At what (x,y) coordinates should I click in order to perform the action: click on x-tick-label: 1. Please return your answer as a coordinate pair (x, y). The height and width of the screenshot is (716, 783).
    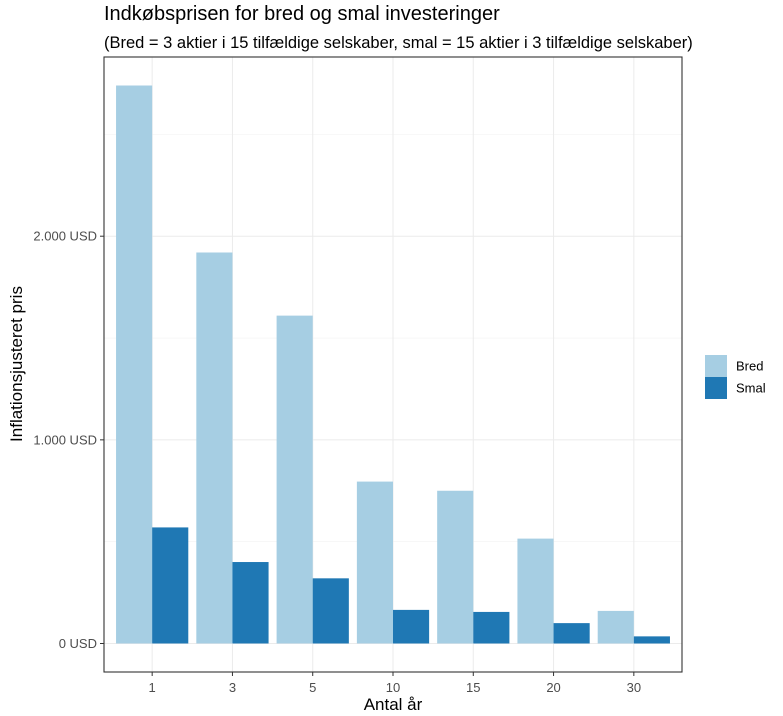
    Looking at the image, I should click on (152, 687).